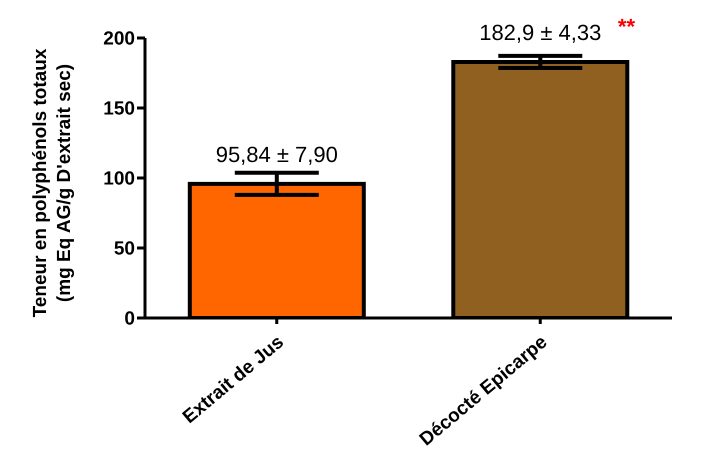 The height and width of the screenshot is (459, 715). I want to click on annotation: **, so click(627, 26).